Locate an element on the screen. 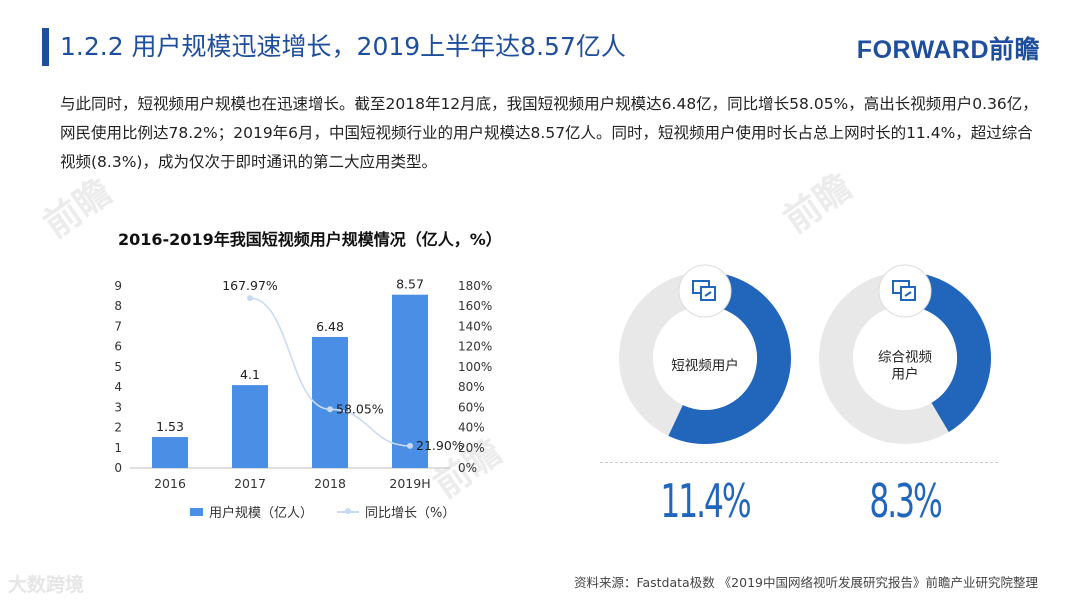  short-video-percentage: 11.4% is located at coordinates (705, 501).